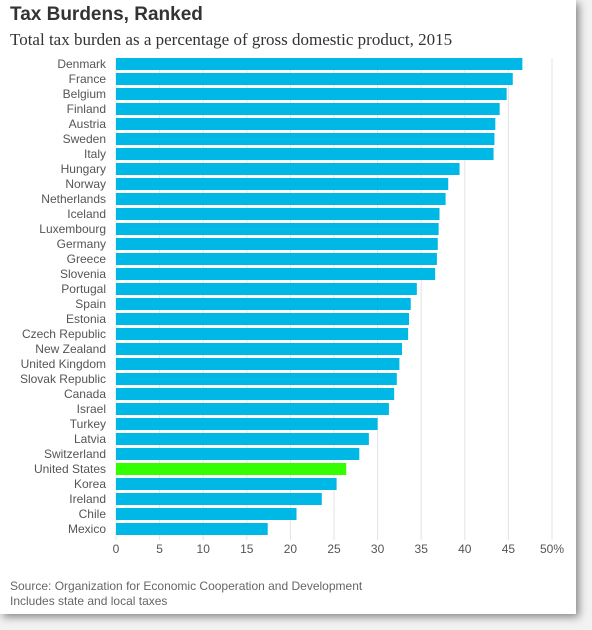 The image size is (592, 630). I want to click on bar-spain, so click(263, 304).